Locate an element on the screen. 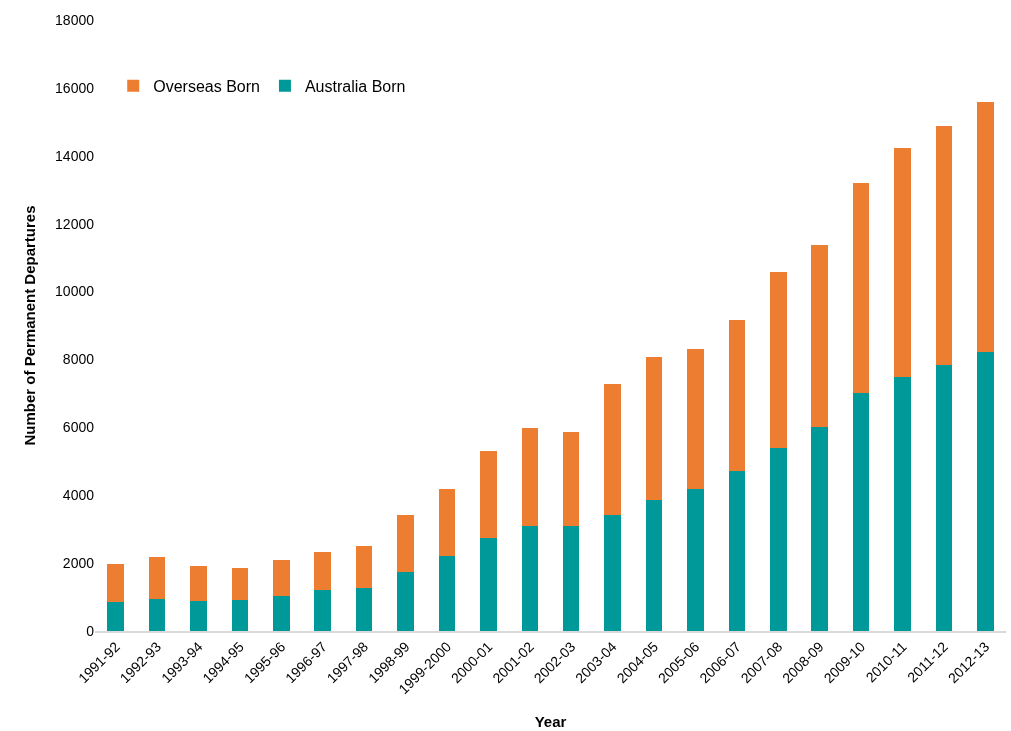 The width and height of the screenshot is (1011, 731). legend-label: Overseas Born is located at coordinates (206, 87).